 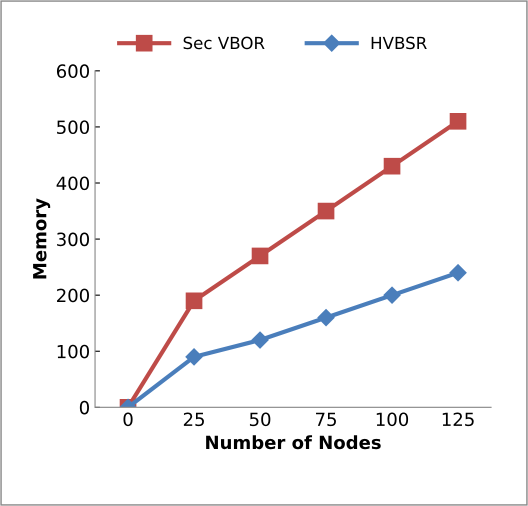 What do you see at coordinates (73, 351) in the screenshot?
I see `y-tick-label: 100` at bounding box center [73, 351].